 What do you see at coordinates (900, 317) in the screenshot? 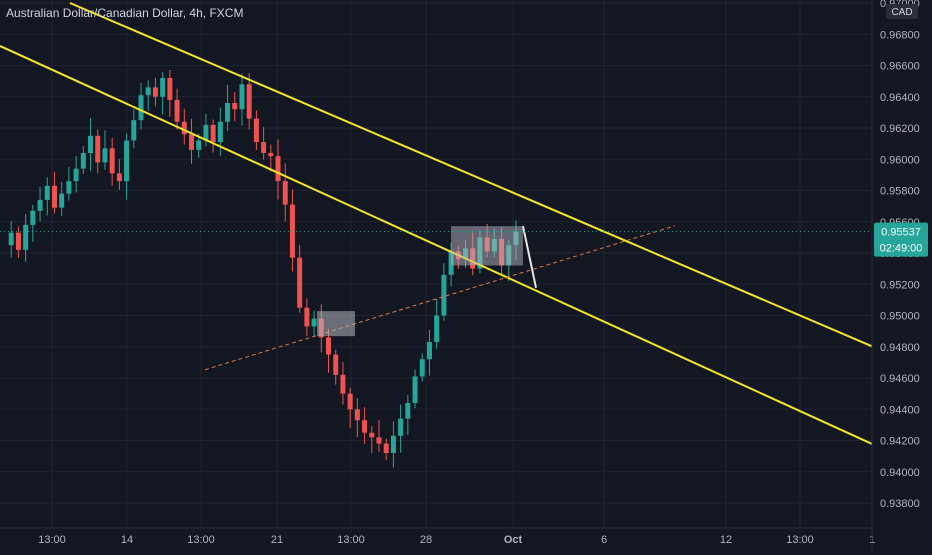
I see `y-tick-label: 0.95000` at bounding box center [900, 317].